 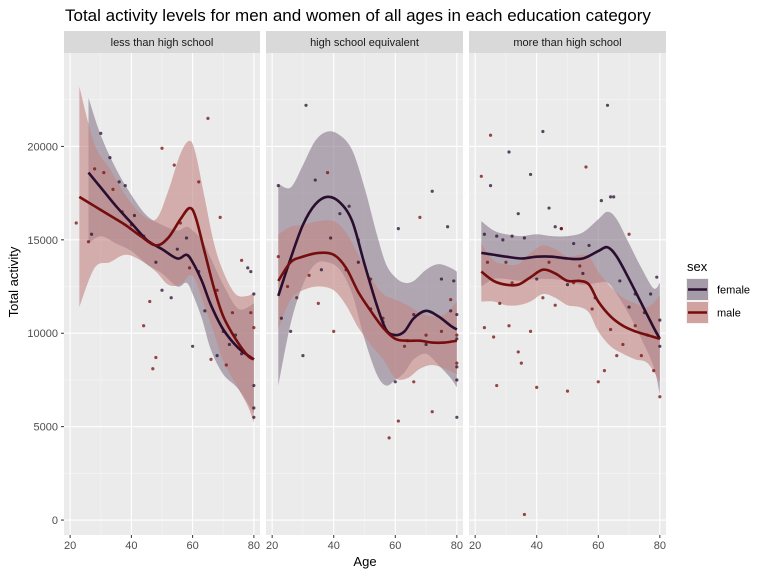 What do you see at coordinates (718, 291) in the screenshot?
I see `legend: sex female male` at bounding box center [718, 291].